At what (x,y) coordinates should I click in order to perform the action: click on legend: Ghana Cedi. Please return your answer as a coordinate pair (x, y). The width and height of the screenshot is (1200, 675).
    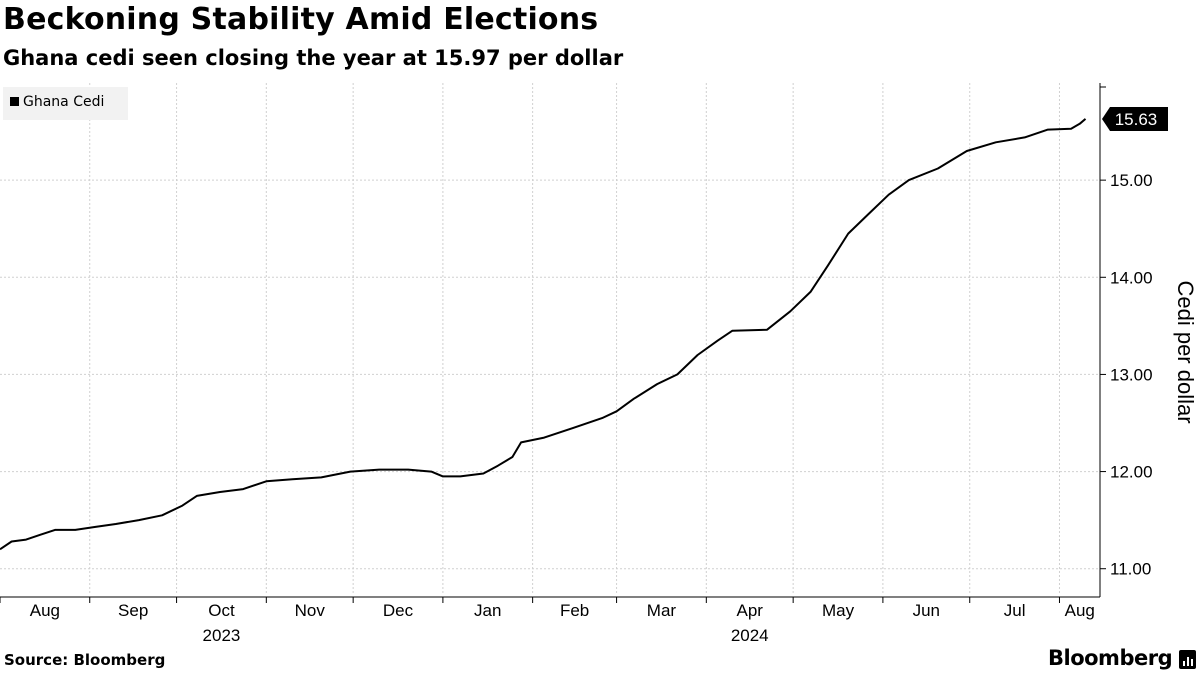
    Looking at the image, I should click on (65, 103).